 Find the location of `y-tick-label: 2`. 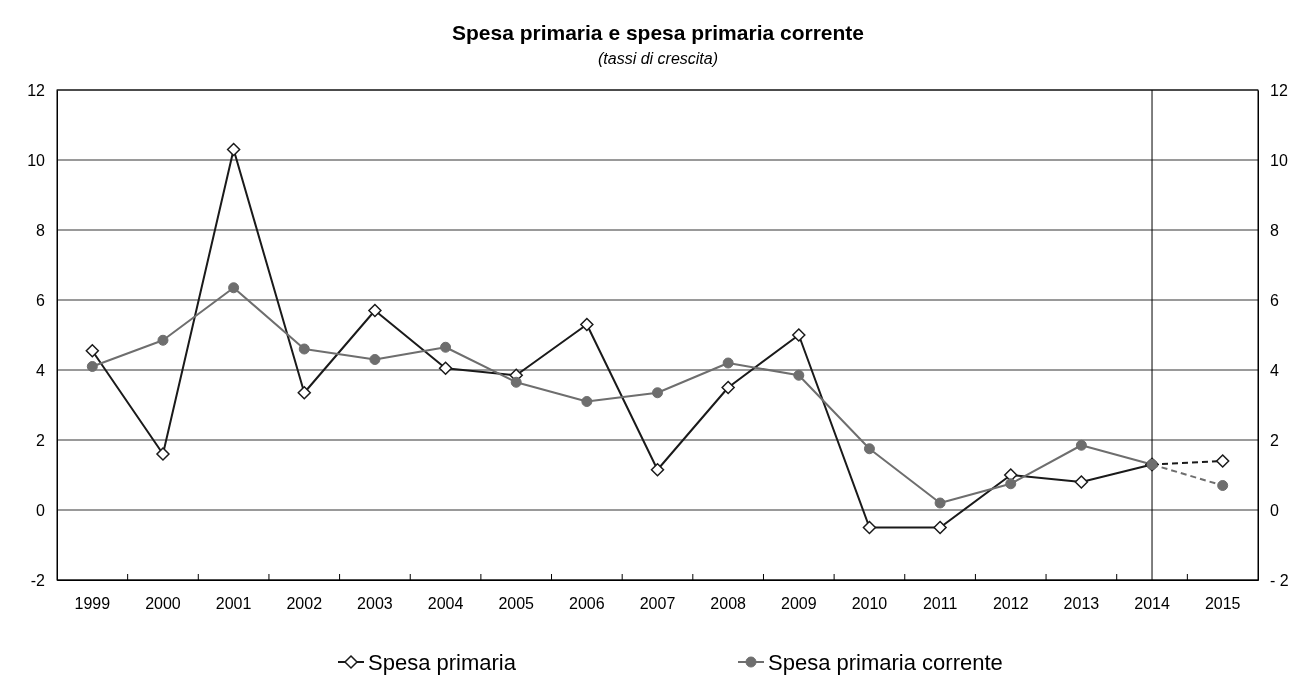

y-tick-label: 2 is located at coordinates (41, 440).